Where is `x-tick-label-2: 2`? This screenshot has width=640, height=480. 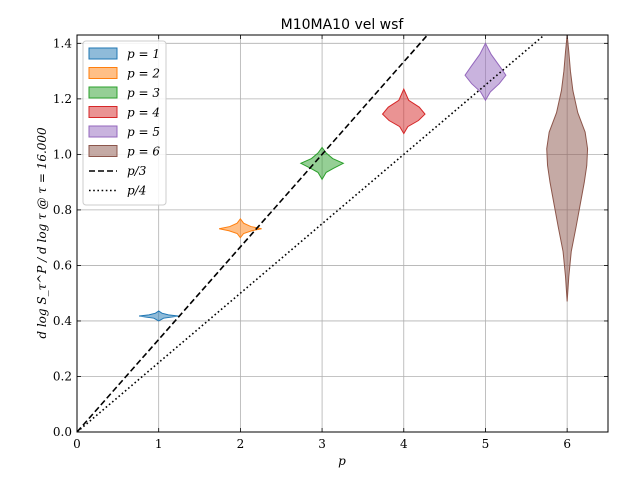
x-tick-label-2: 2 is located at coordinates (241, 444).